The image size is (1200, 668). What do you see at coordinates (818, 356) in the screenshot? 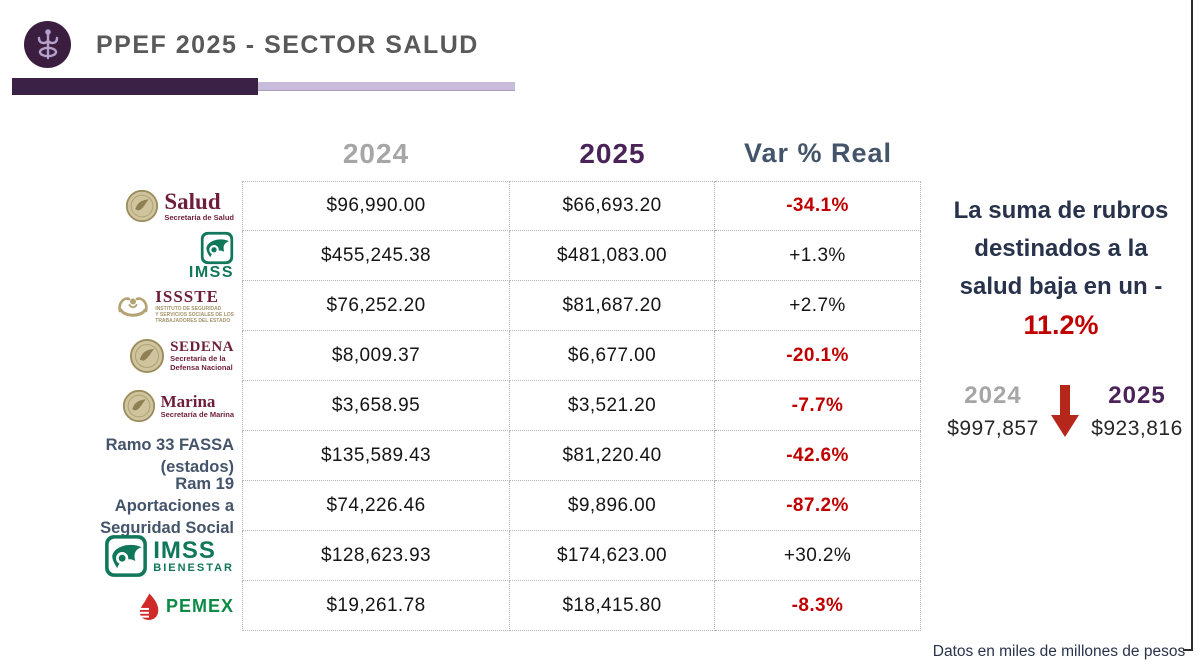
I see `value-var: -20.1%` at bounding box center [818, 356].